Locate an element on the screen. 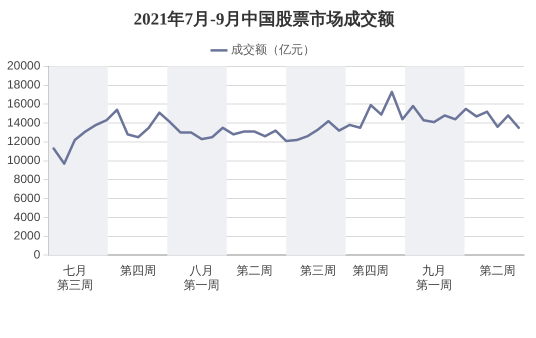 This screenshot has height=338, width=536. y-tick-label: 4000 is located at coordinates (27, 217).